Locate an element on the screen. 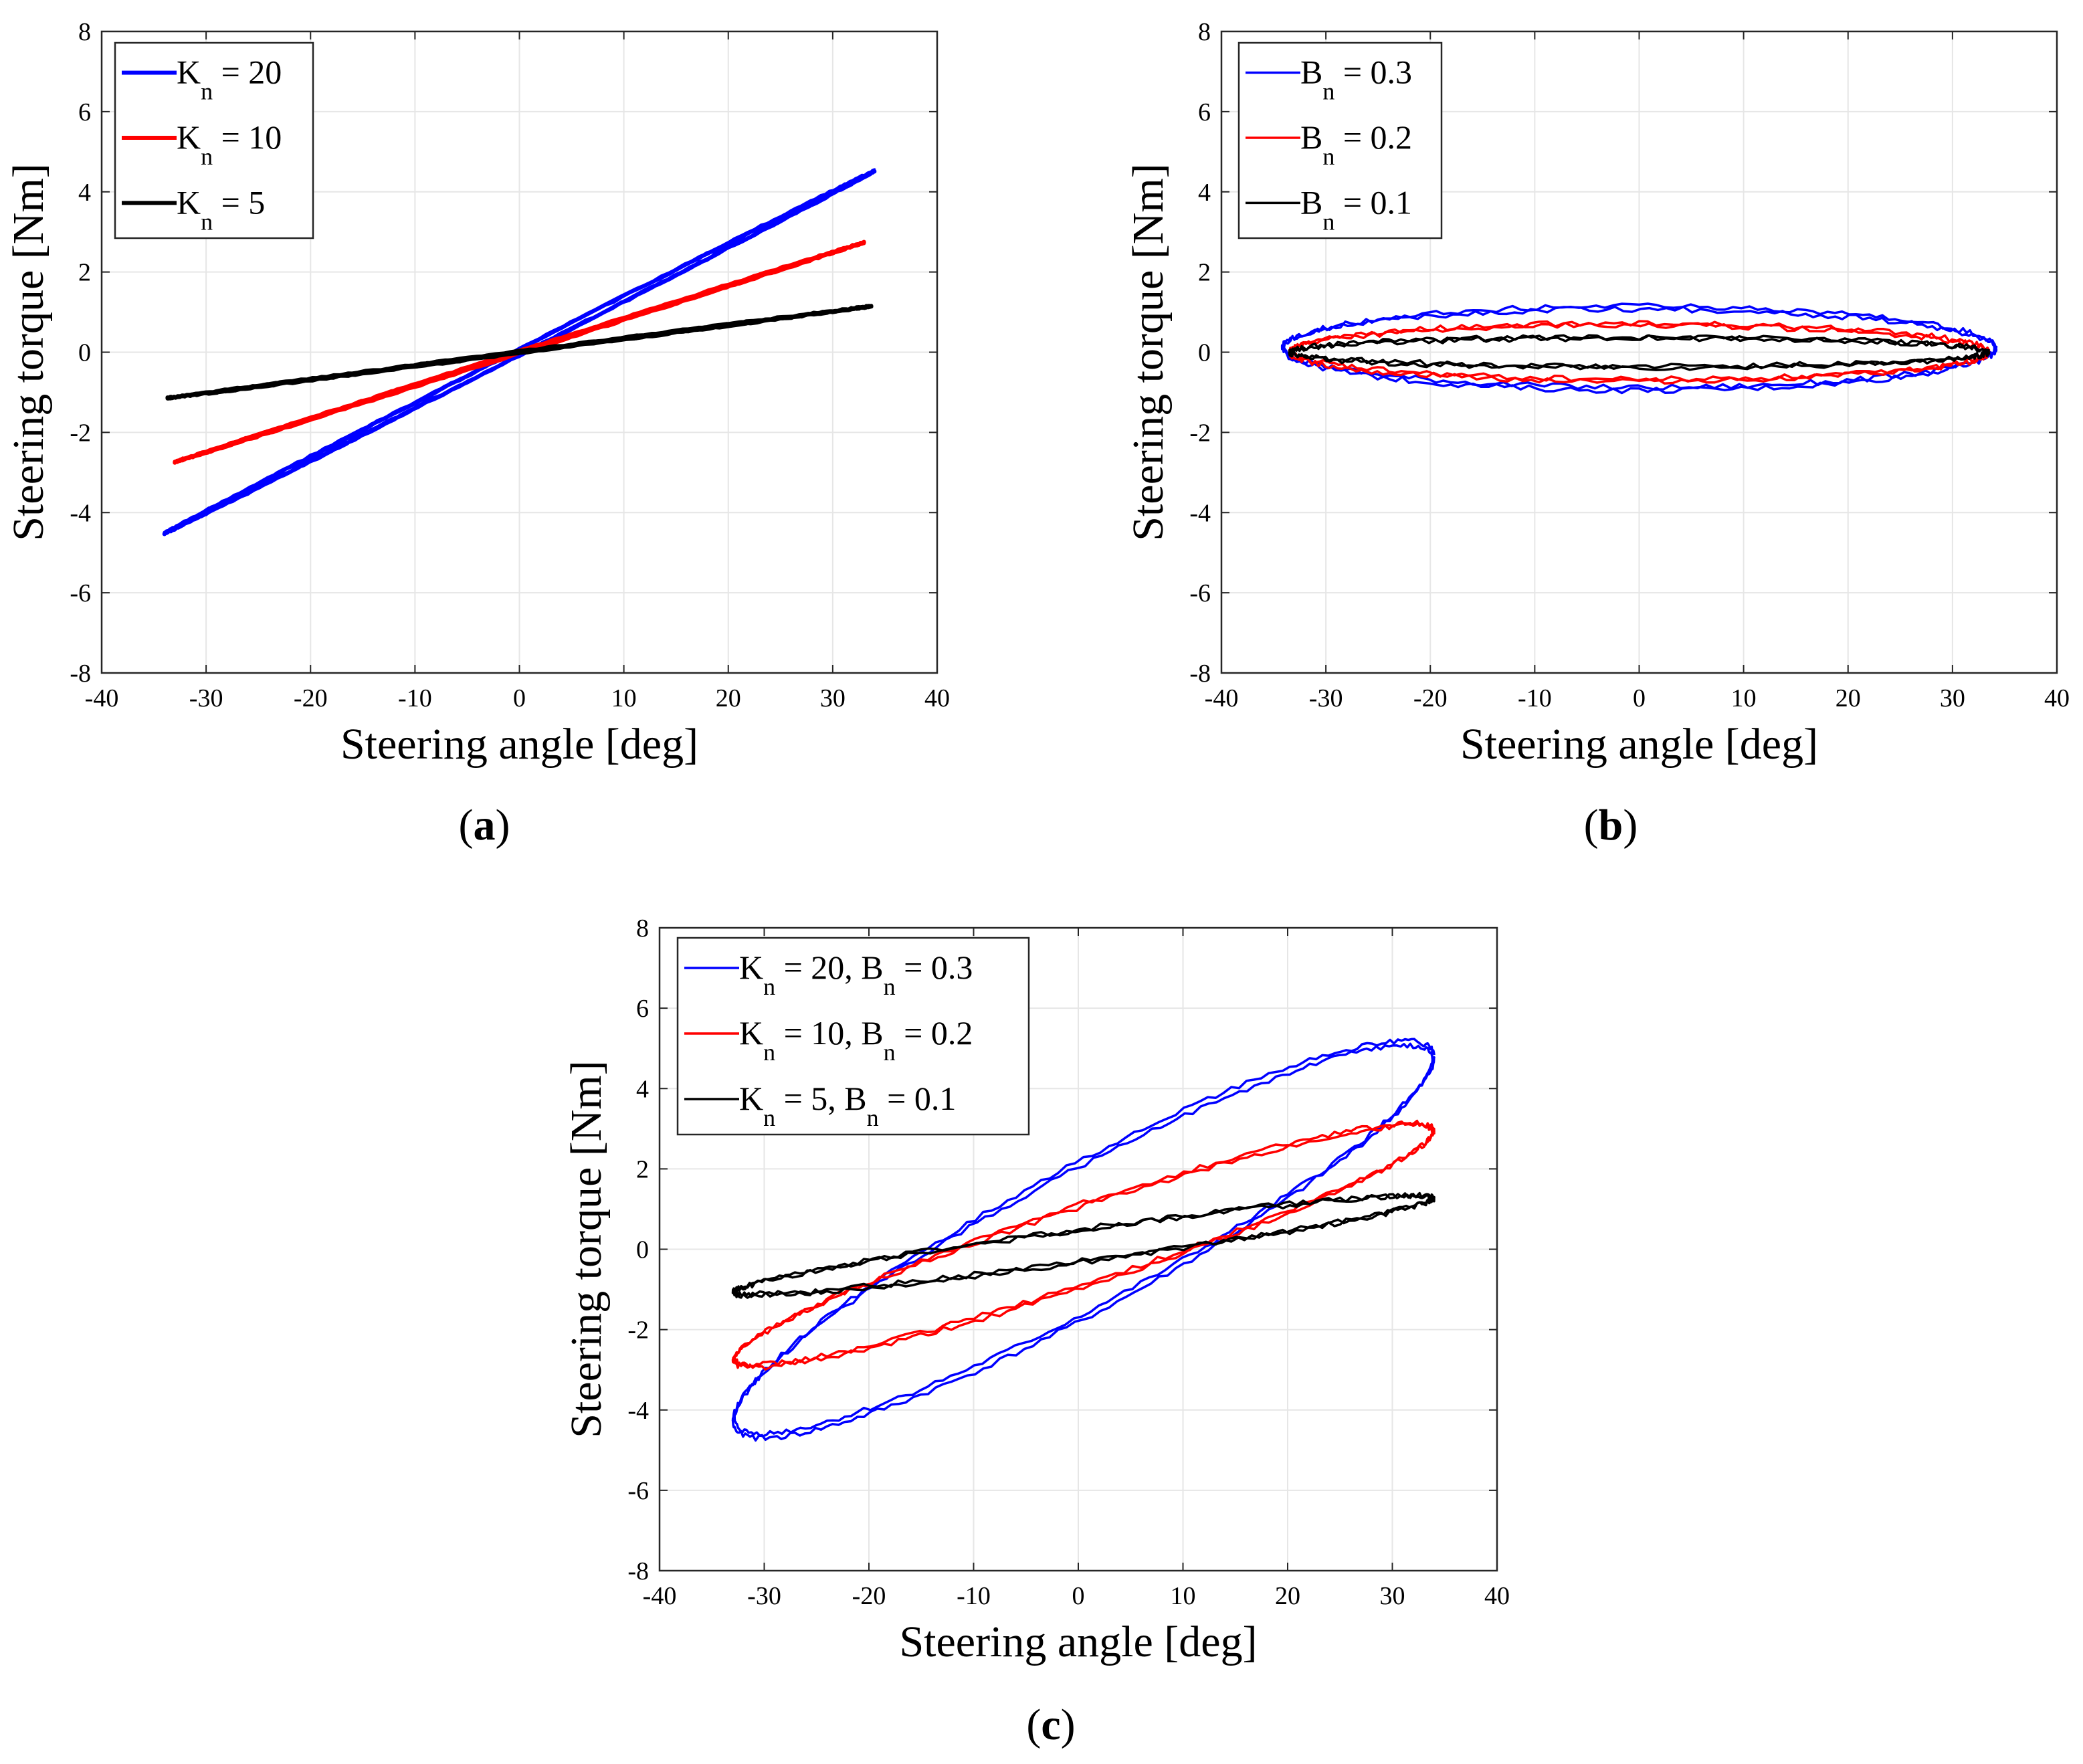 The image size is (2083, 1764). legend-entry: Kn = 10 is located at coordinates (230, 144).